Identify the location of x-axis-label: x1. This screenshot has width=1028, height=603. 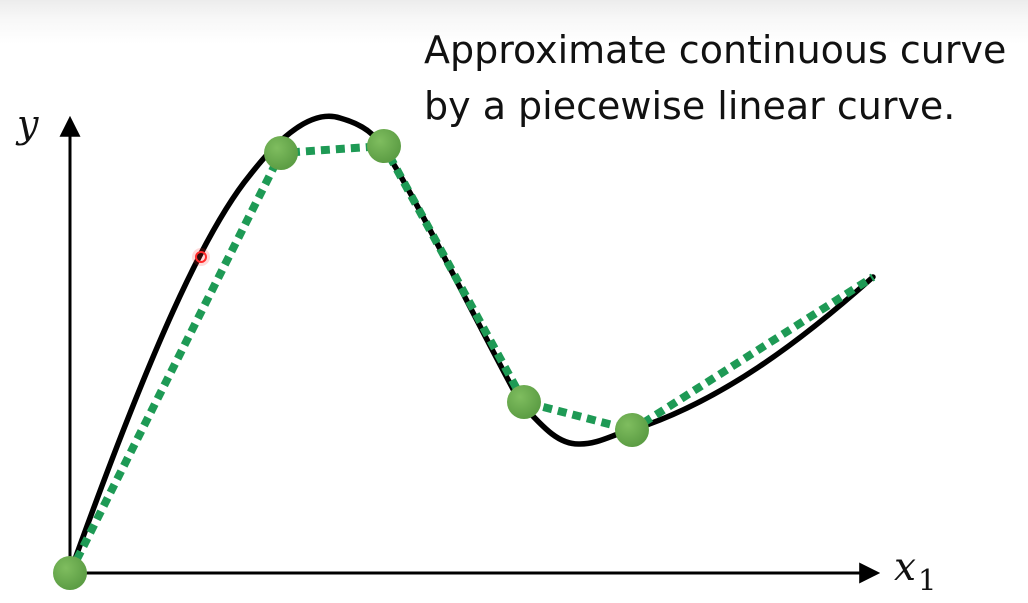
(915, 571).